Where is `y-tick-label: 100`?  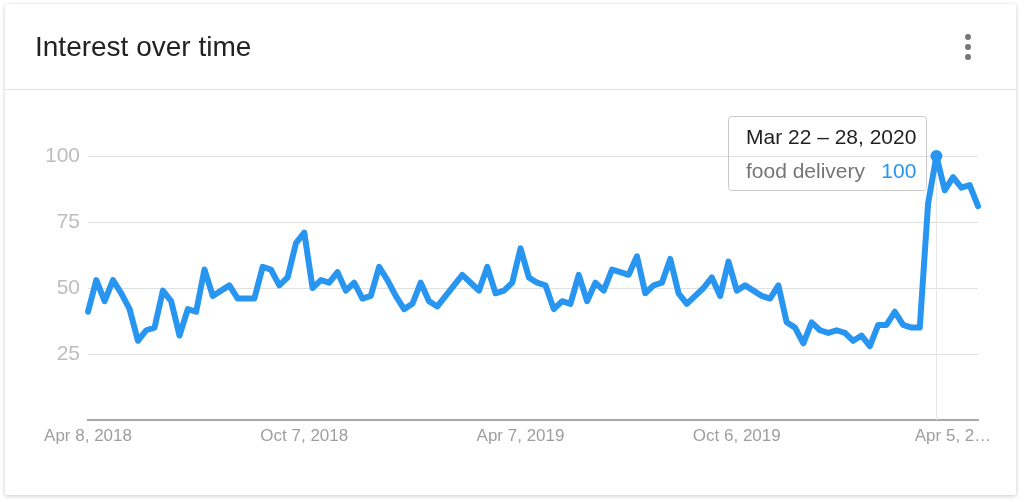
y-tick-label: 100 is located at coordinates (62, 154).